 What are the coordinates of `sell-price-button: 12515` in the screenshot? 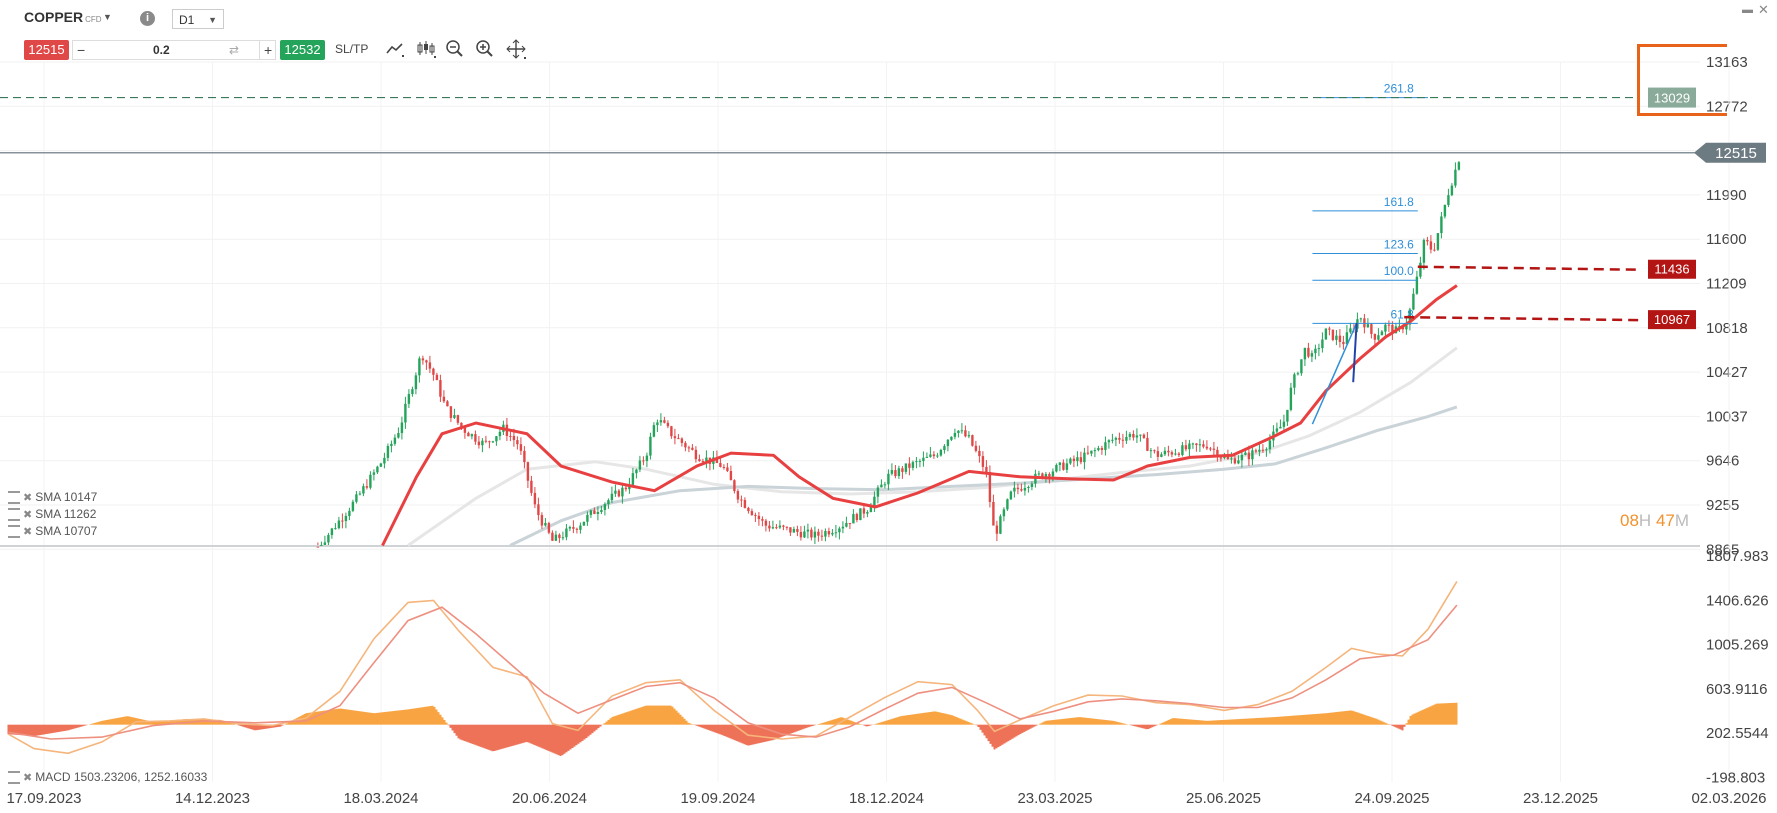 It's located at (46, 50).